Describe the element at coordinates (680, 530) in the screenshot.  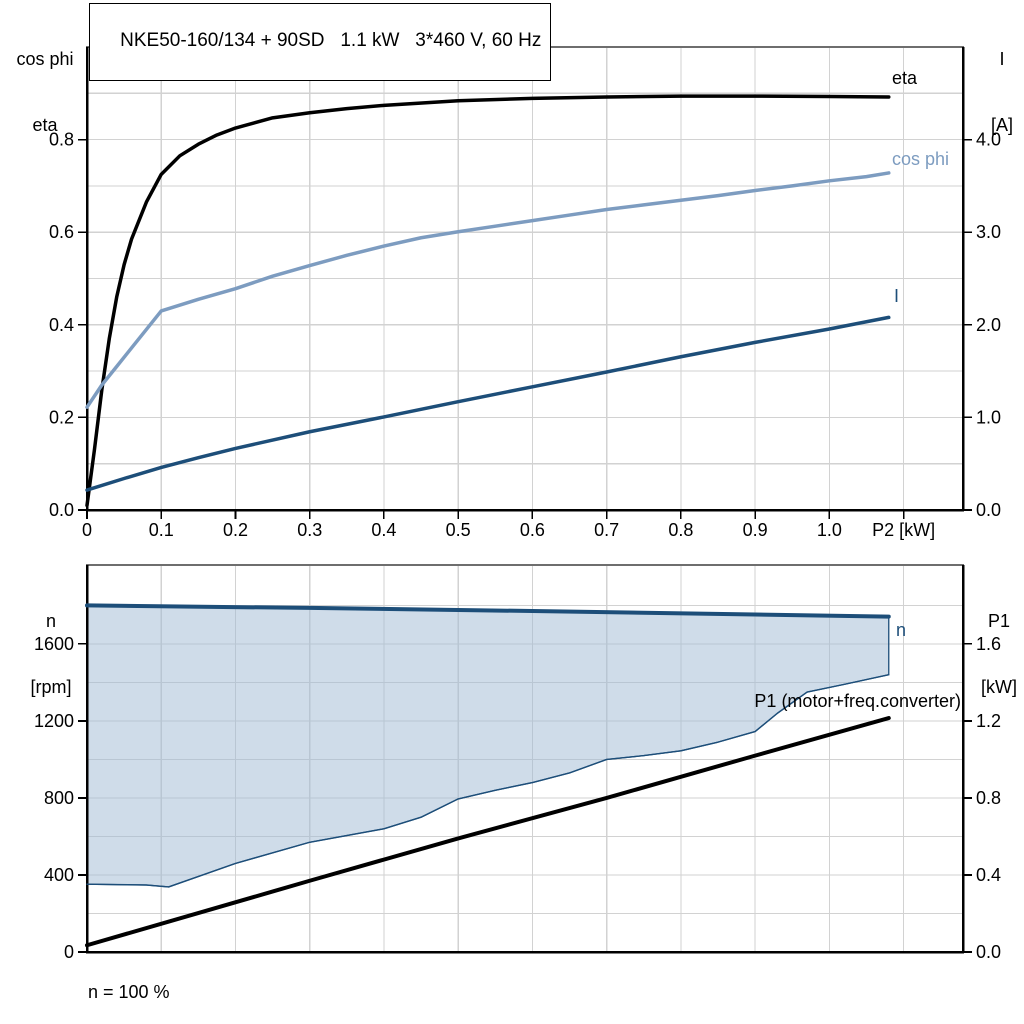
I see `x-tick-label: 0.8` at that location.